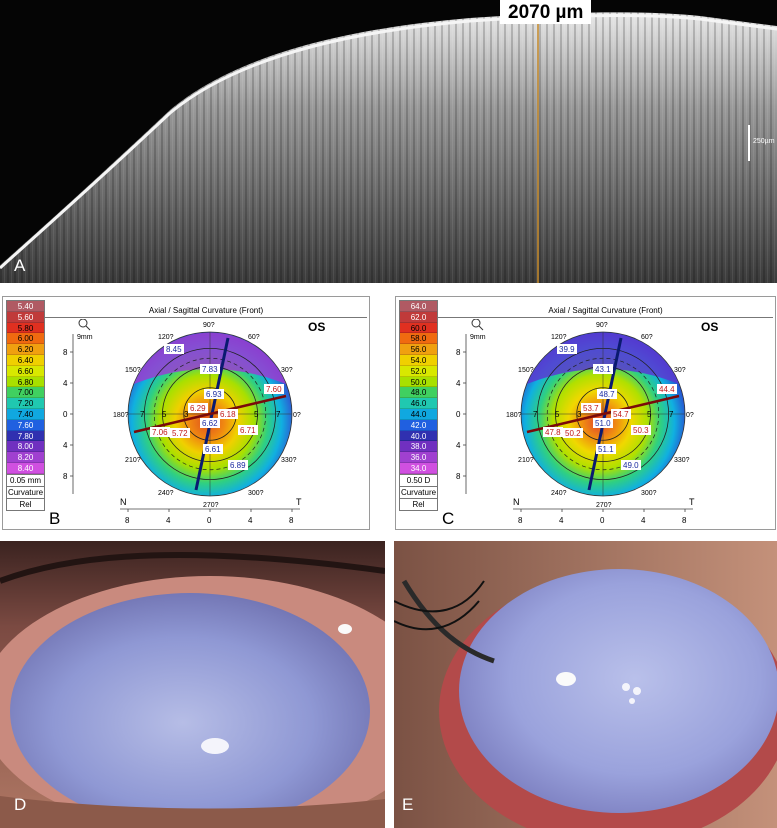  I want to click on angle-label: 0?, so click(297, 415).